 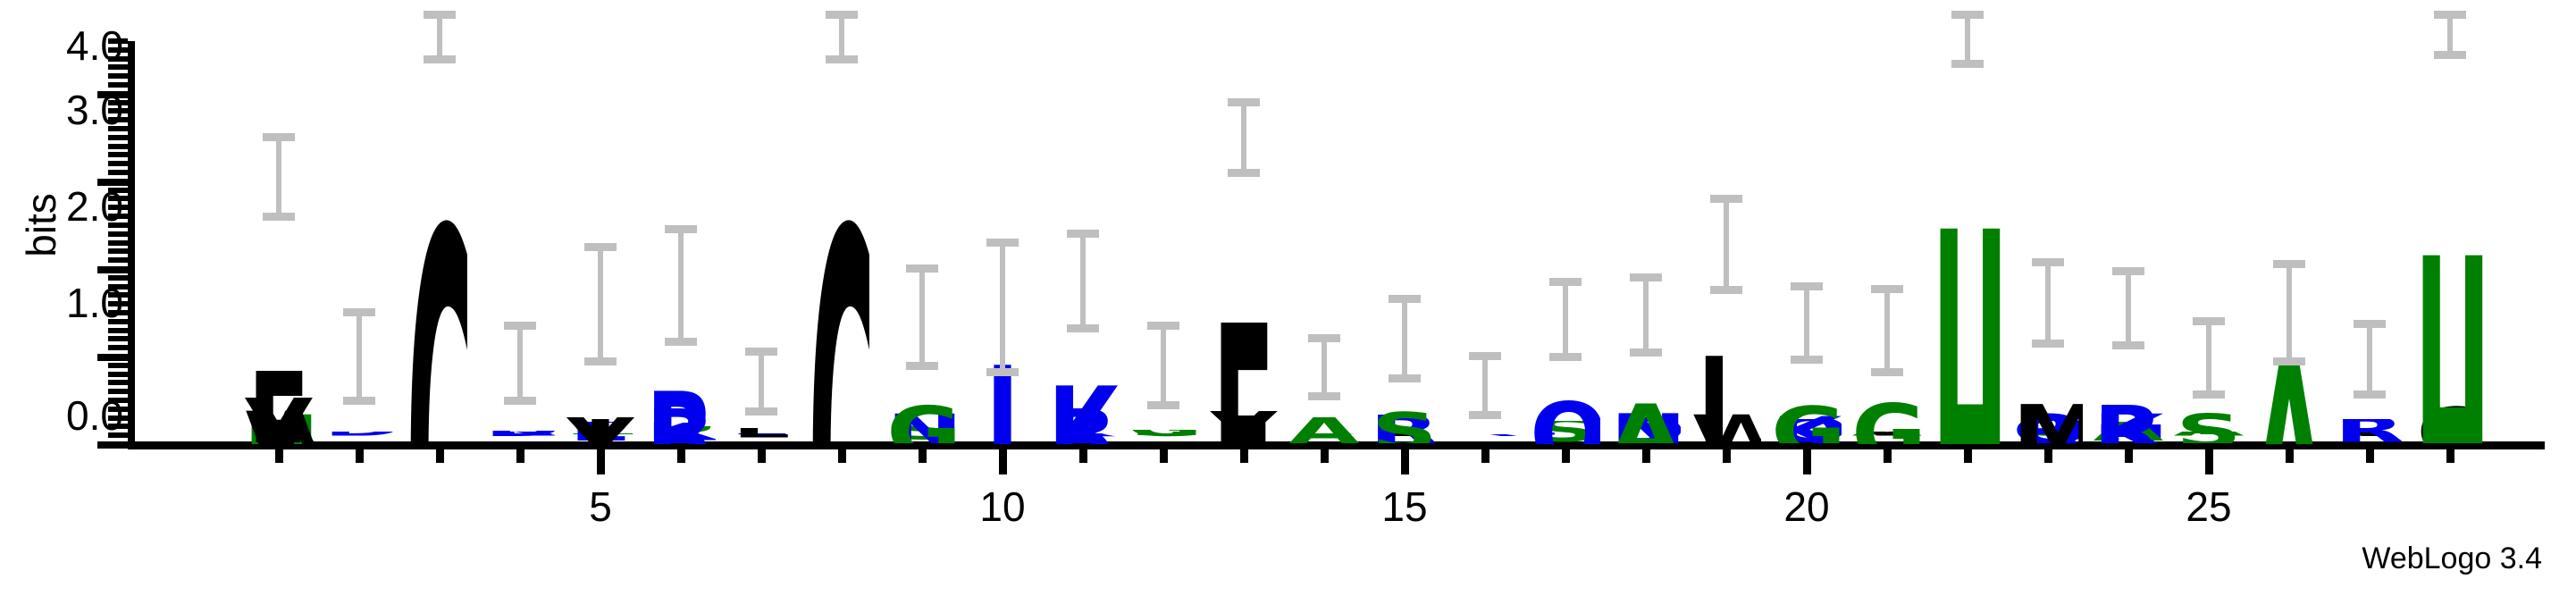 I want to click on error-bar-p9, so click(x=922, y=317).